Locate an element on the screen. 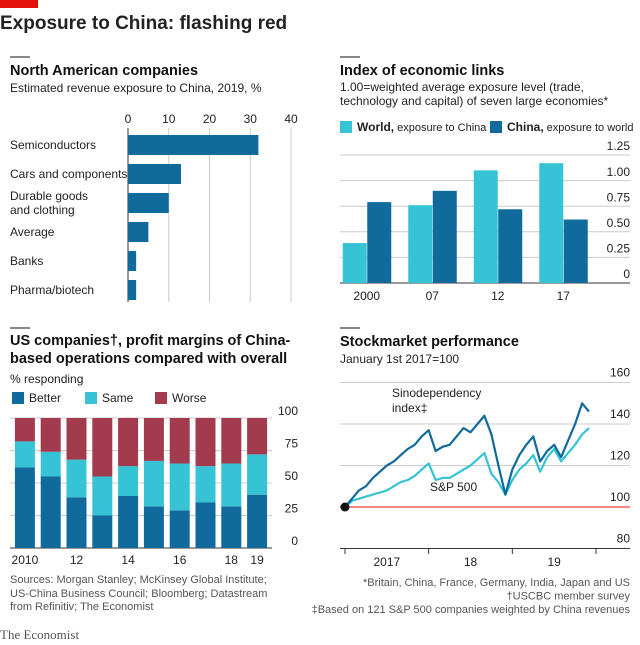 The width and height of the screenshot is (640, 645). category-label-box: Durable goods and clothing is located at coordinates (49, 203).